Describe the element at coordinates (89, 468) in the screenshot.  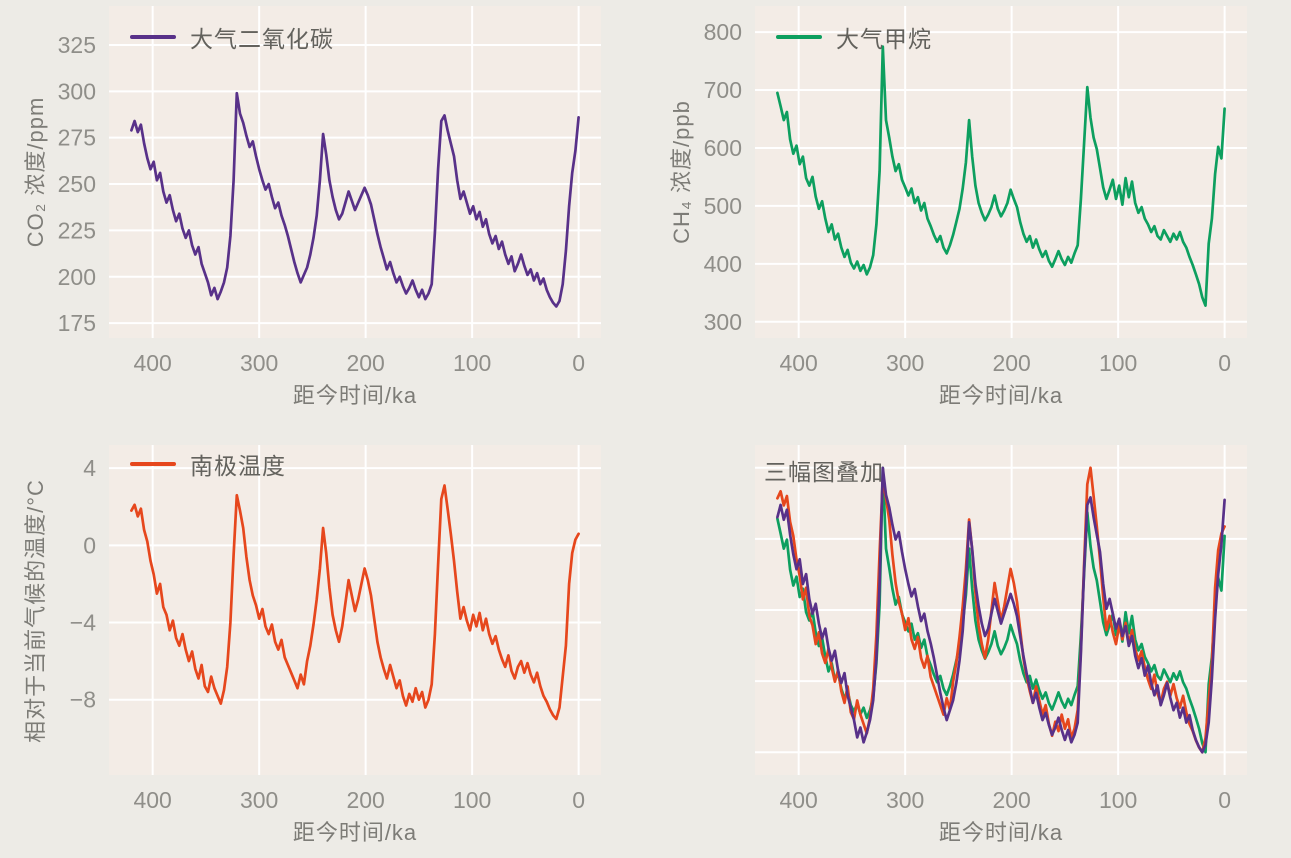
I see `svg-text: 4` at that location.